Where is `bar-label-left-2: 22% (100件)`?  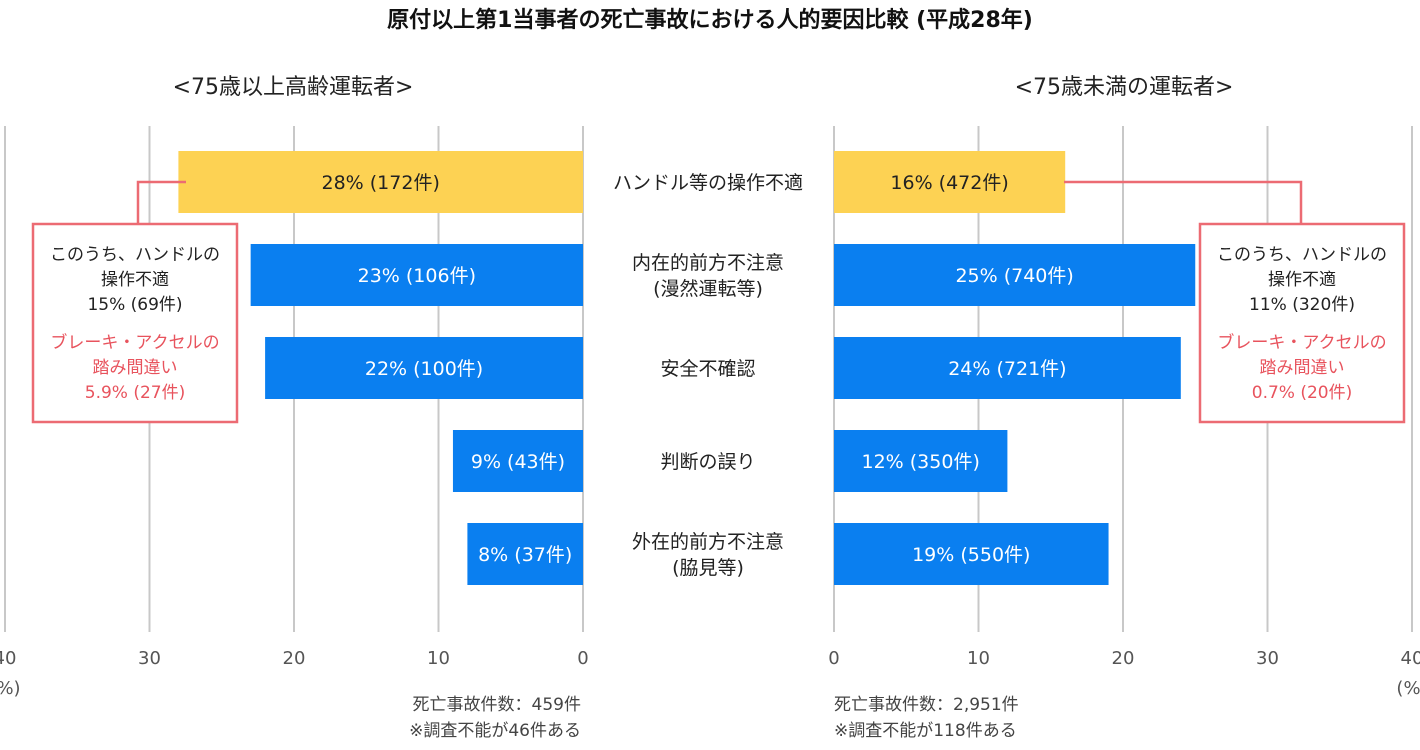 bar-label-left-2: 22% (100件) is located at coordinates (424, 369).